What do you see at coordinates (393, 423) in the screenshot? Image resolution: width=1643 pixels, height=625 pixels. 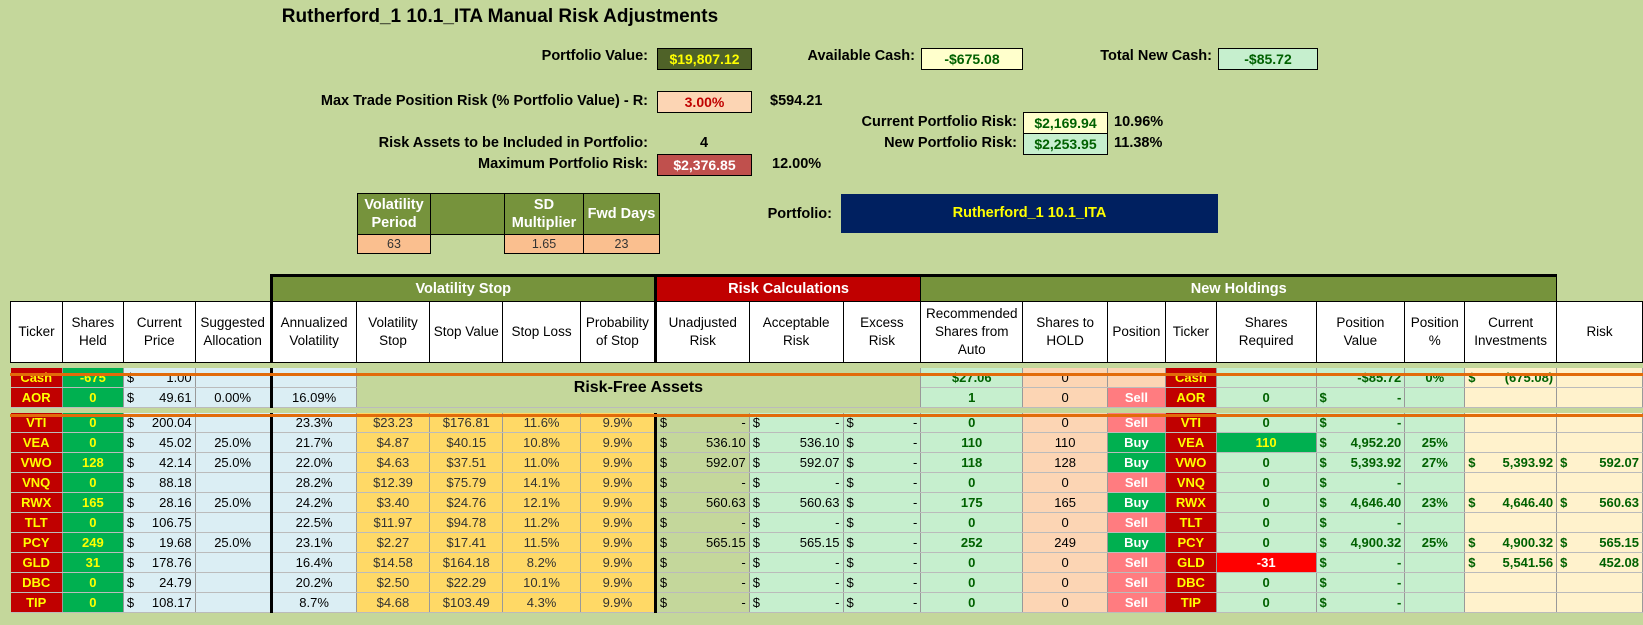 I see `volatility-stop-cell: $23.23` at bounding box center [393, 423].